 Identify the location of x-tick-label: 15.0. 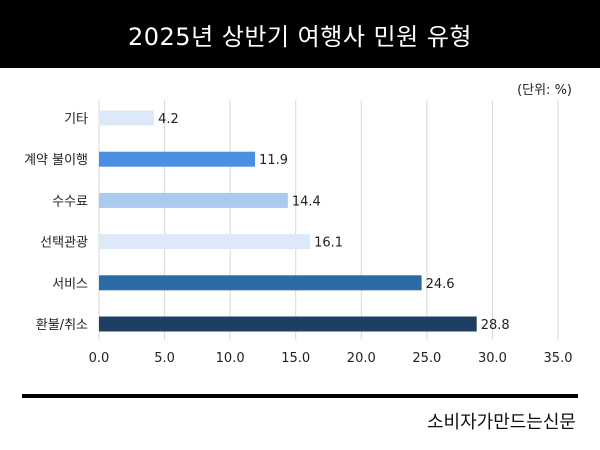
(295, 358).